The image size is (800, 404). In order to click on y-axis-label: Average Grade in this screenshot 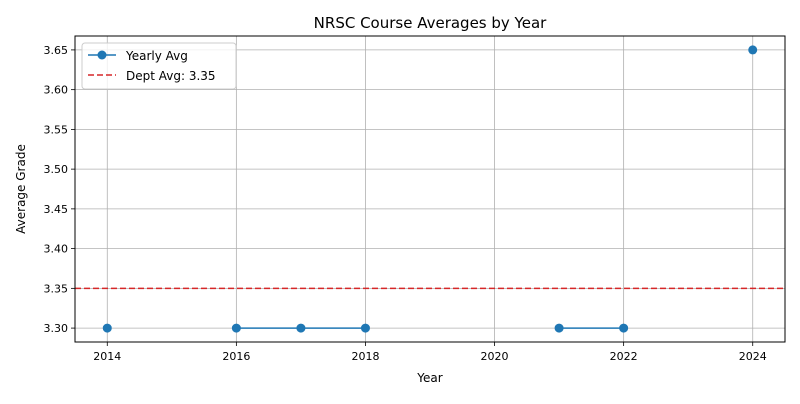, I will do `click(21, 189)`.